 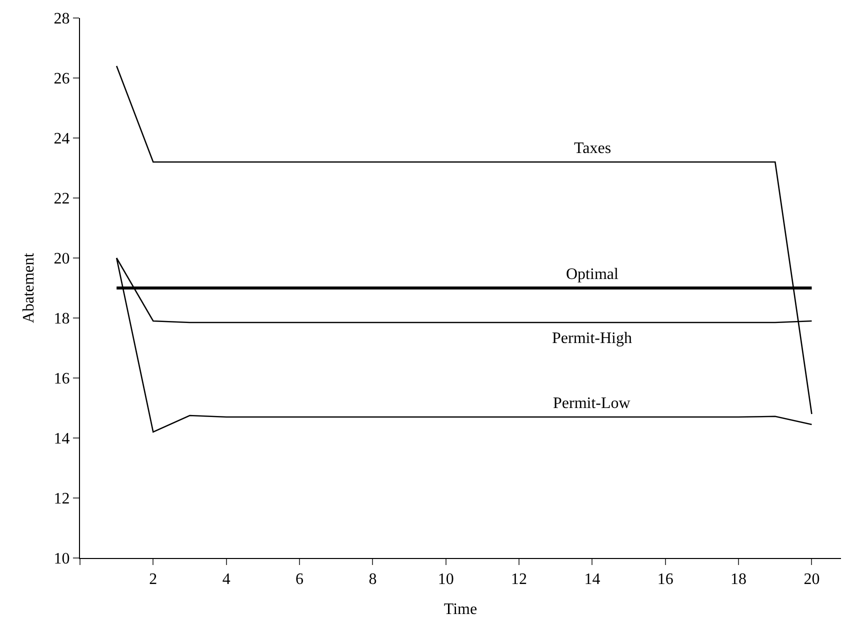 I want to click on series-label: Permit-High, so click(x=592, y=338).